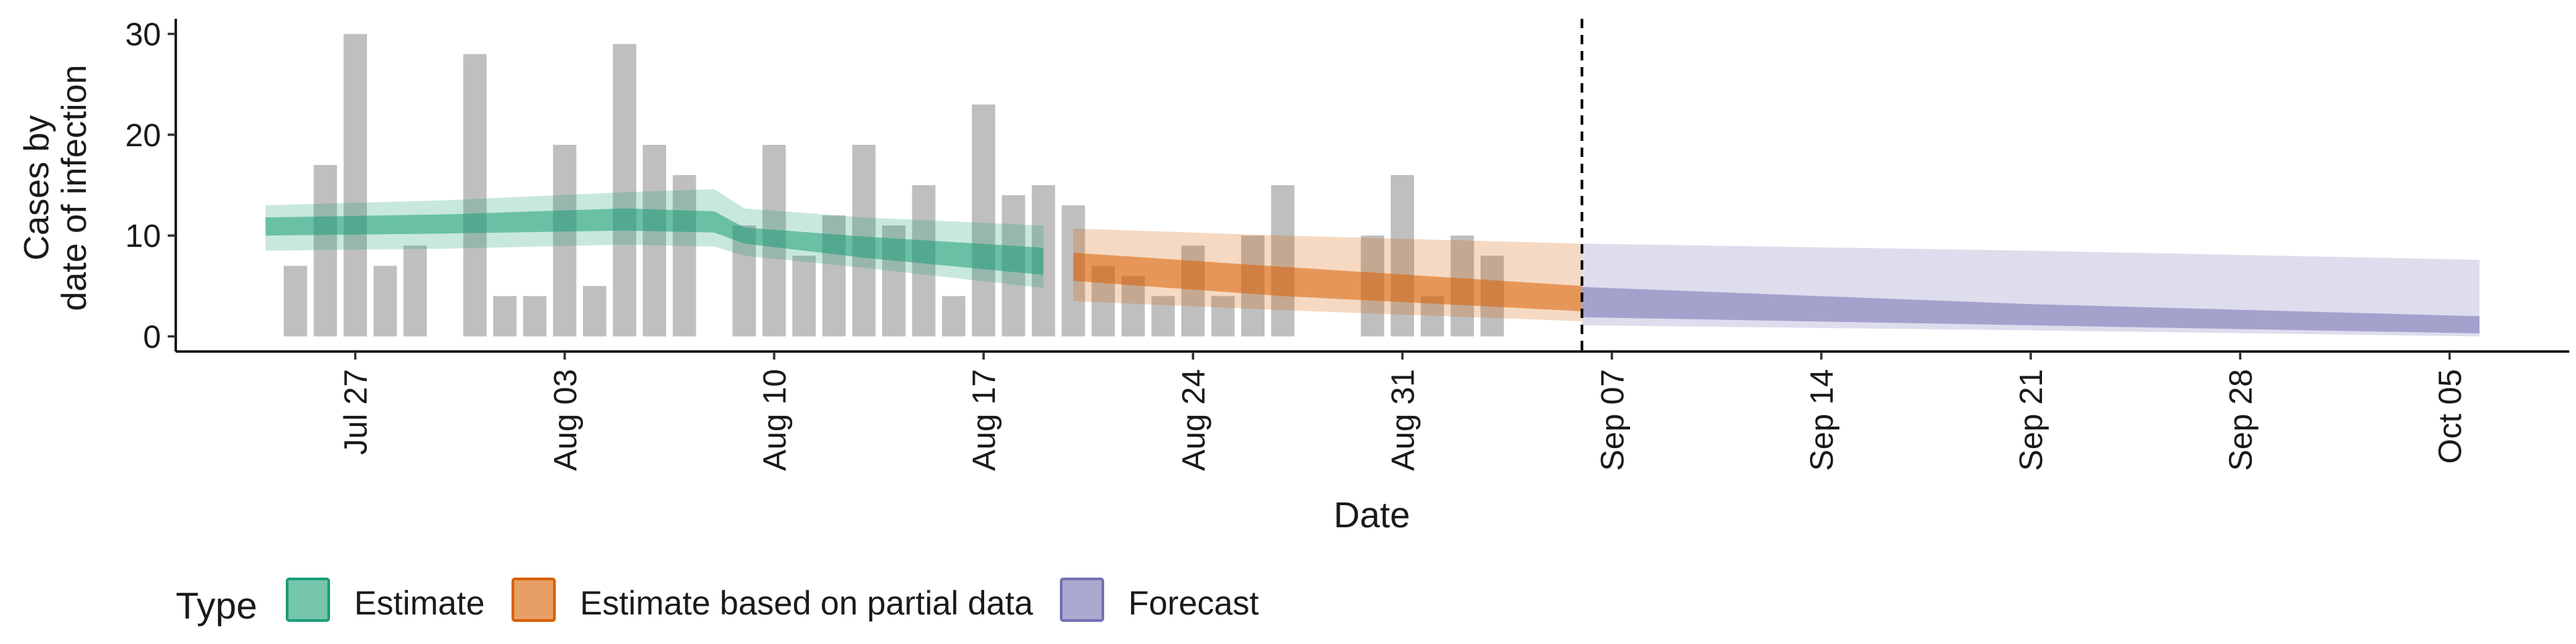 The width and height of the screenshot is (2576, 644). What do you see at coordinates (1194, 420) in the screenshot?
I see `x-tick-label: Aug 24` at bounding box center [1194, 420].